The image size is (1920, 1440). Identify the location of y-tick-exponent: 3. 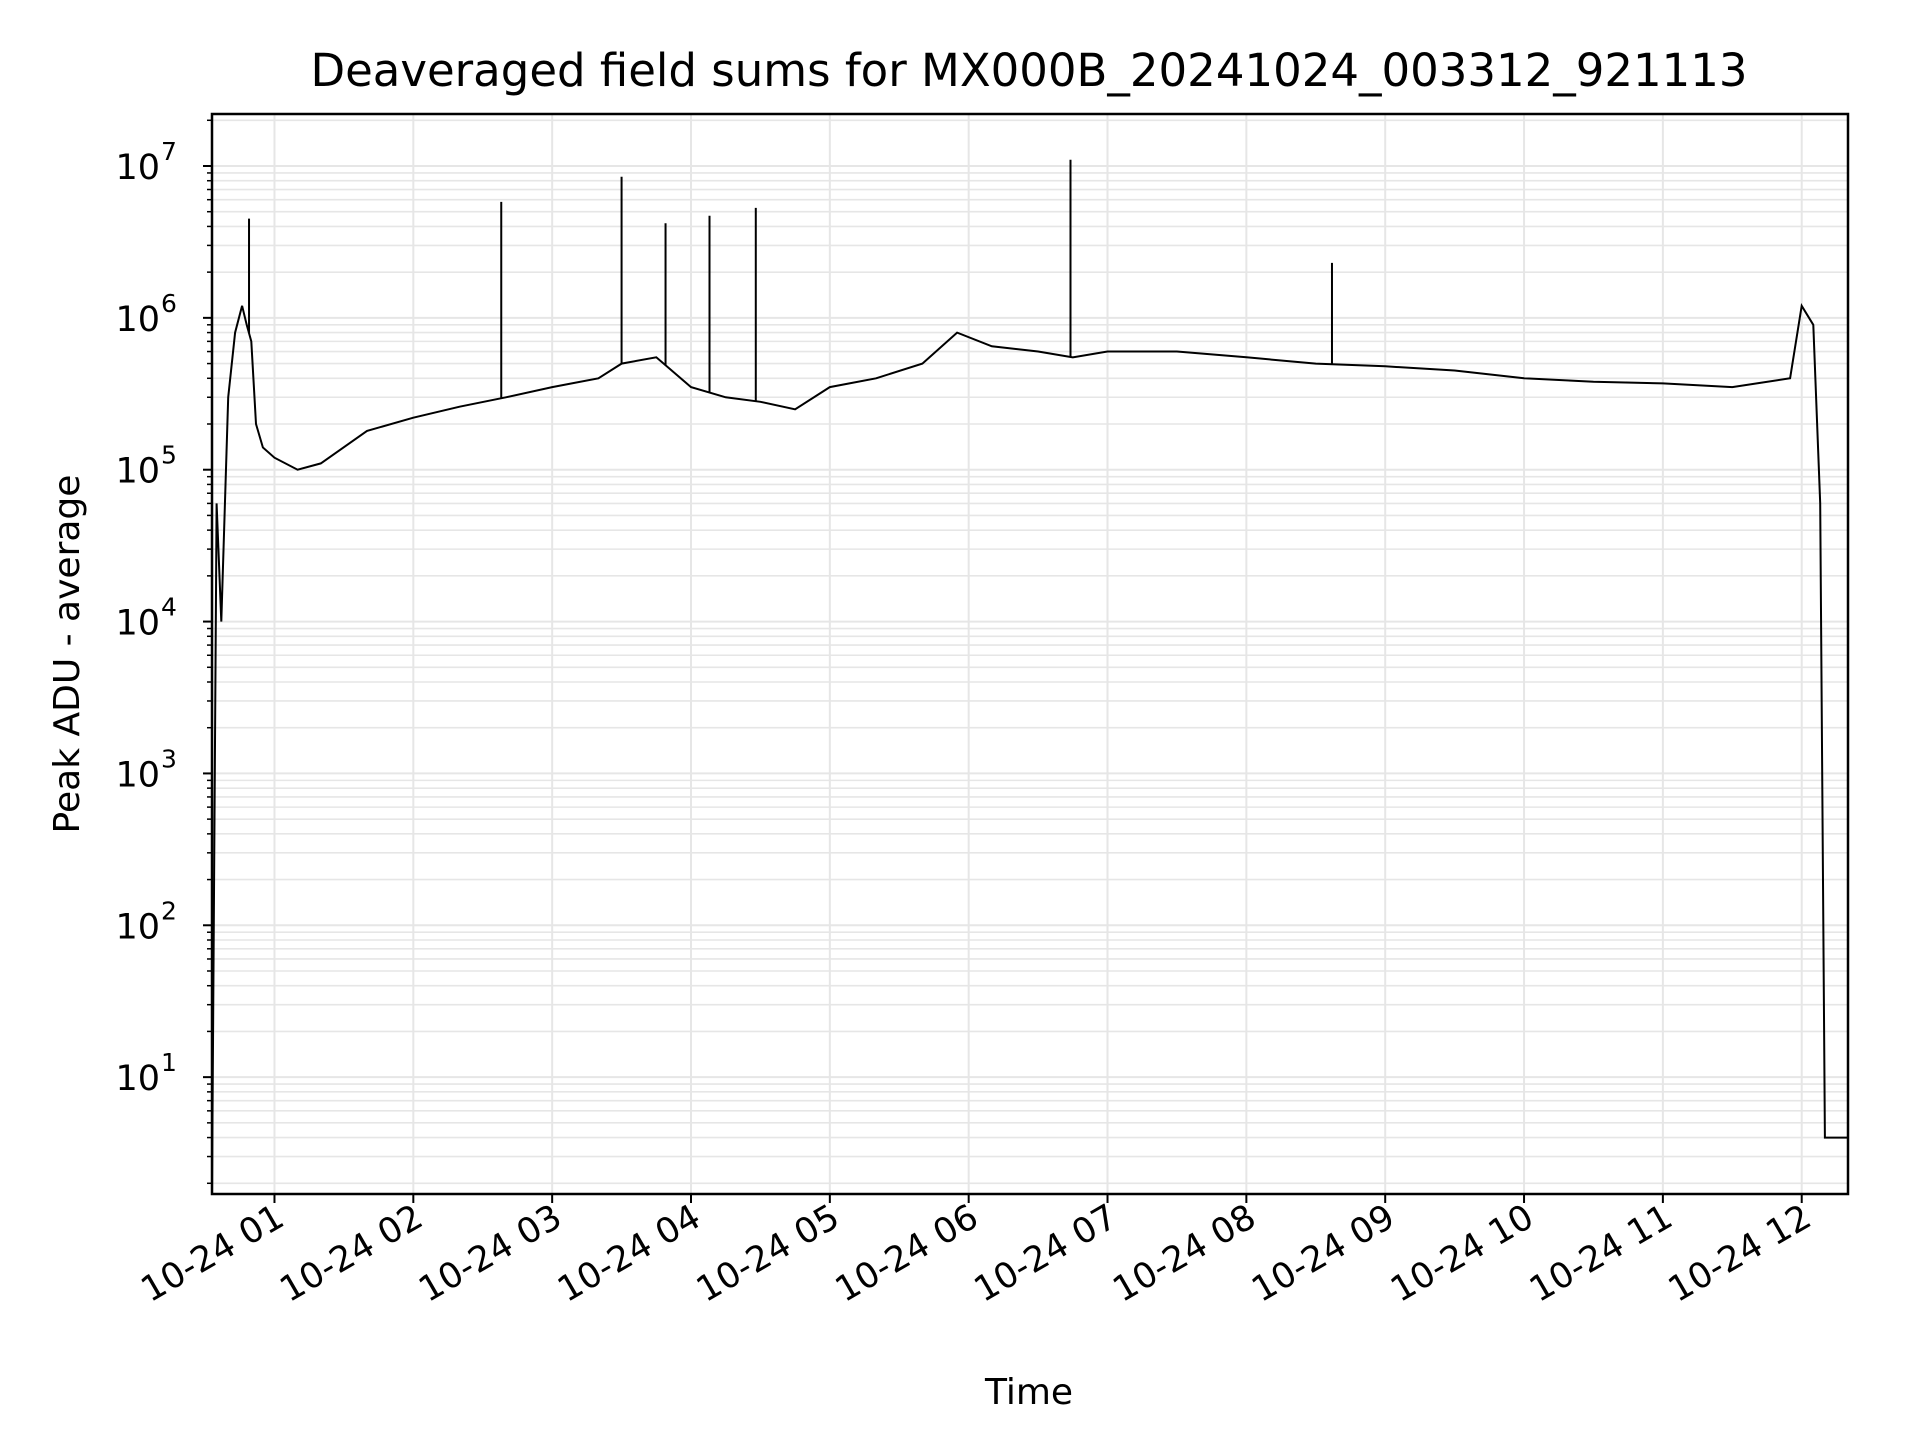
(169, 758).